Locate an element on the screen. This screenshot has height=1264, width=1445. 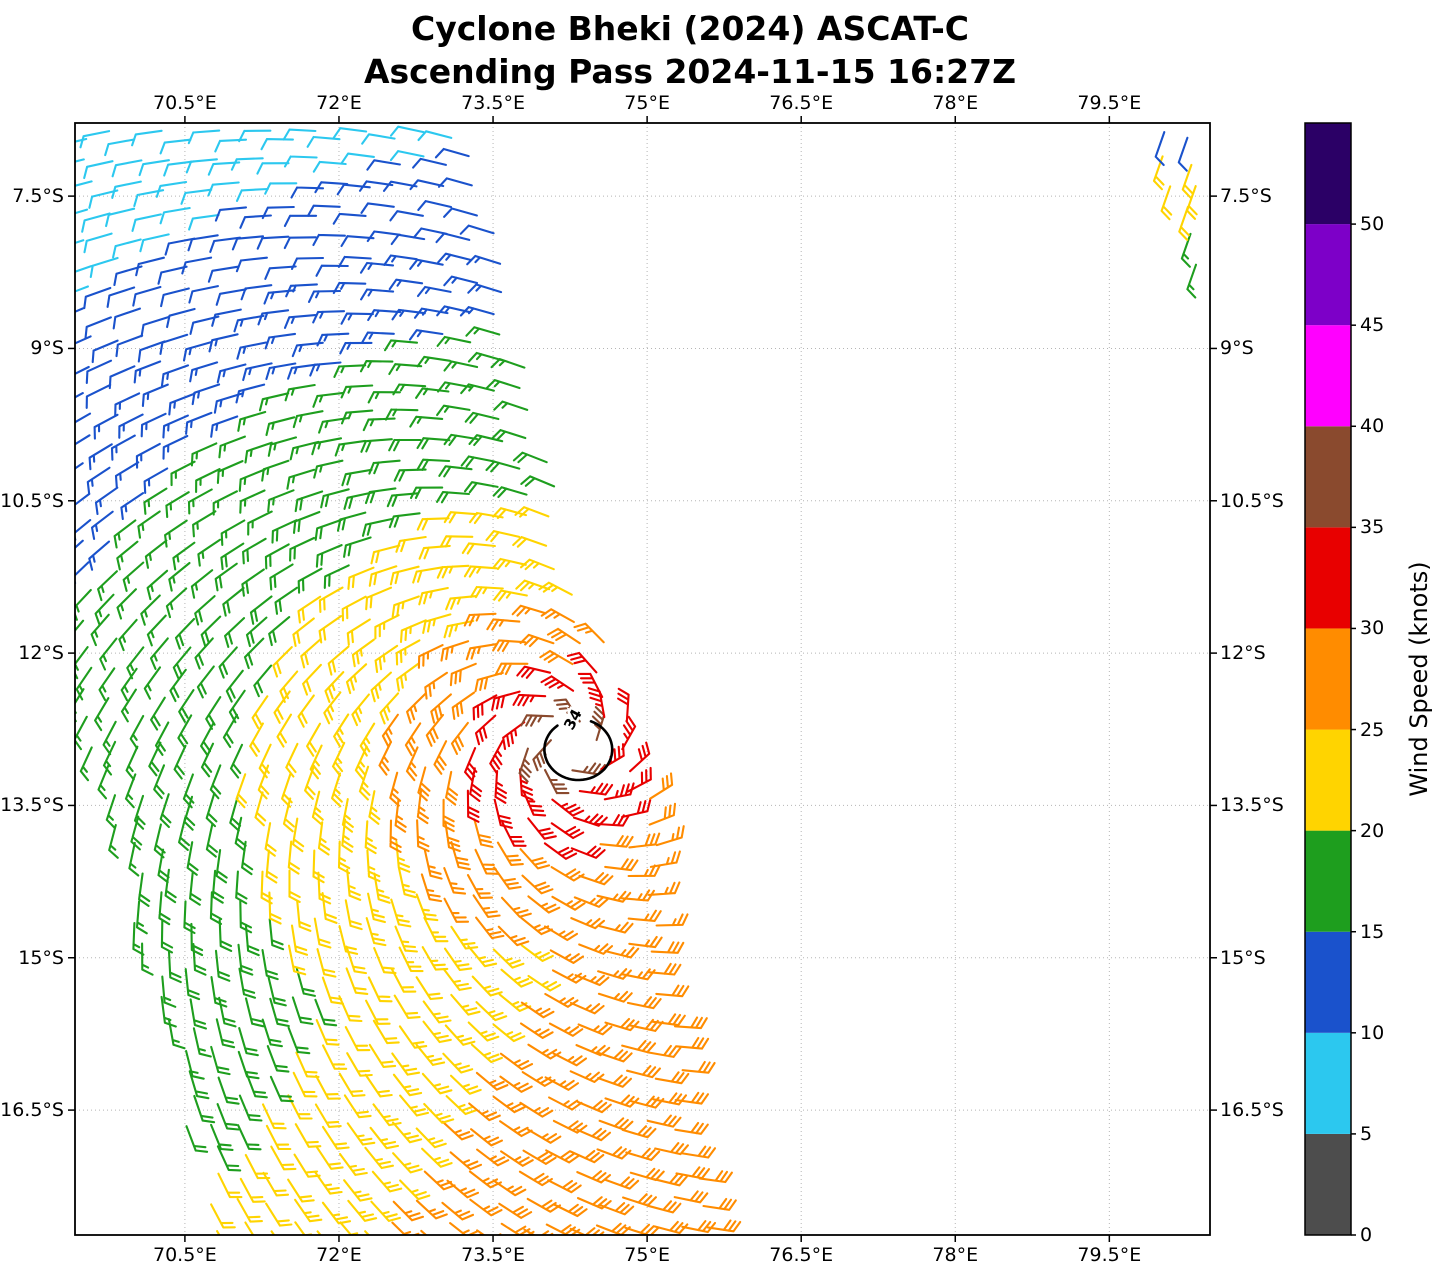
colorbar-tick-label: 30 is located at coordinates (1372, 628).